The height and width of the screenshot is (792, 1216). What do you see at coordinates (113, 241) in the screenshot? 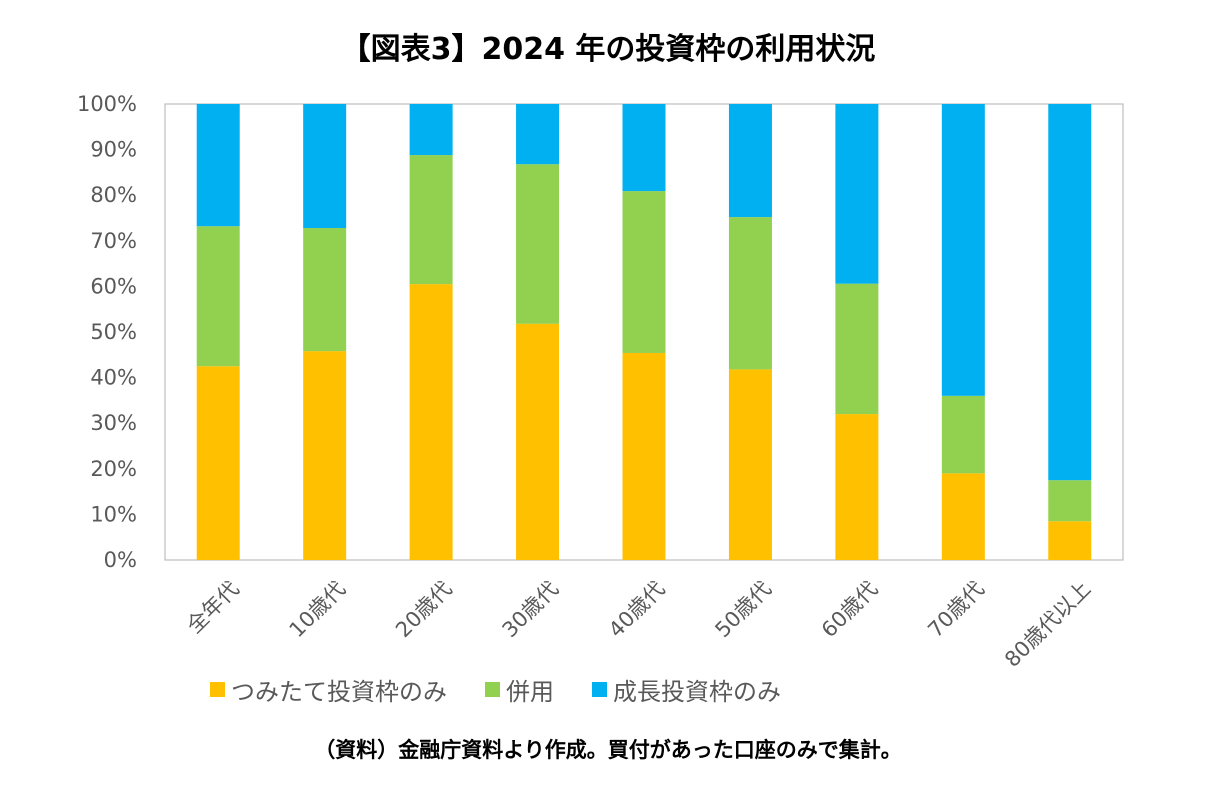
I see `y-tick-label: 70%` at bounding box center [113, 241].